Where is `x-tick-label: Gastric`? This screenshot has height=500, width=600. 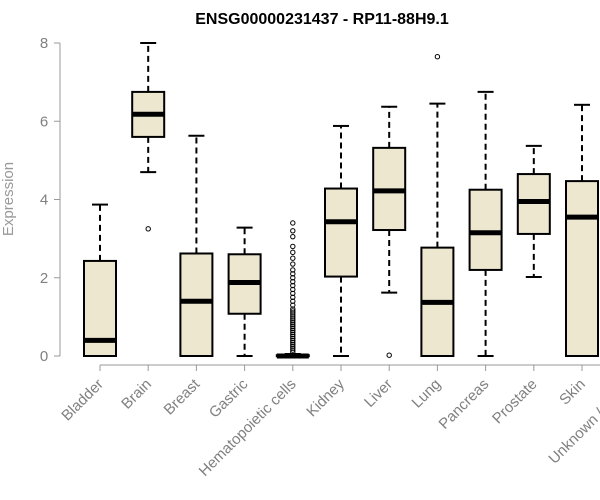
x-tick-label: Gastric is located at coordinates (229, 398).